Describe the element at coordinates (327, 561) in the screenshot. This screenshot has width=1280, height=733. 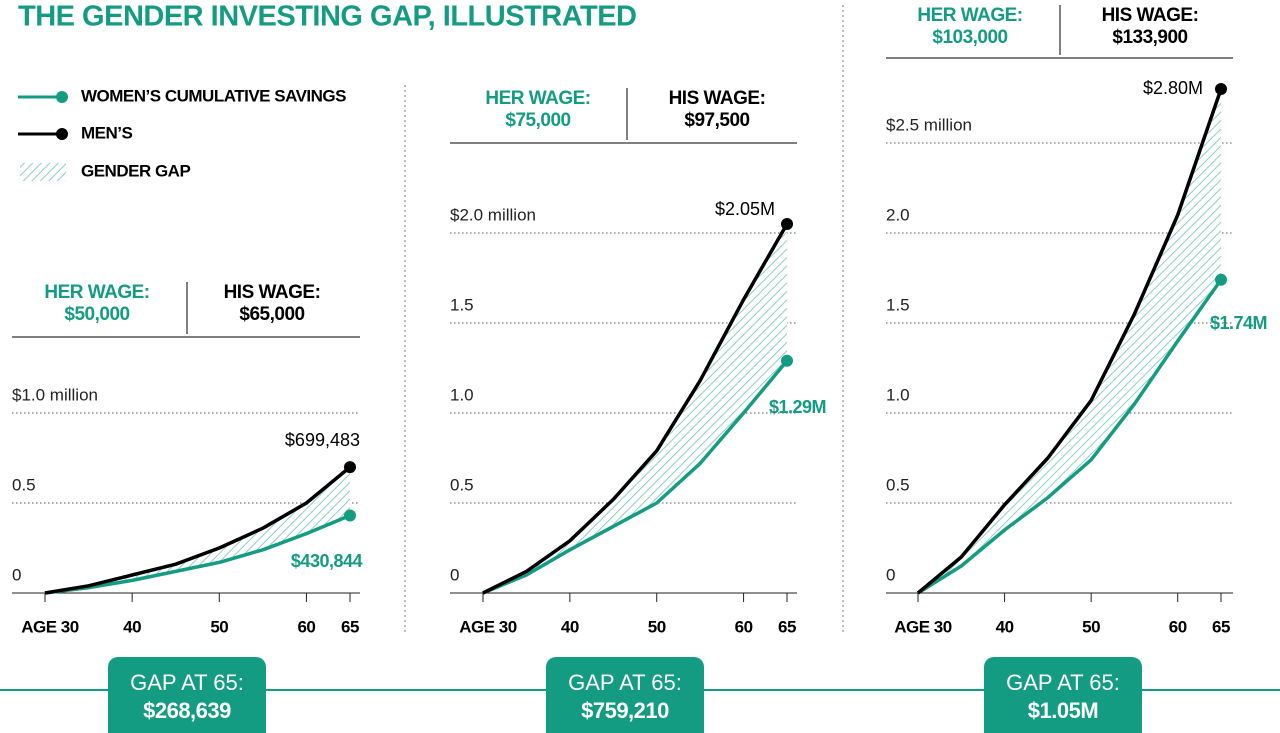
I see `value-label: $430,844` at that location.